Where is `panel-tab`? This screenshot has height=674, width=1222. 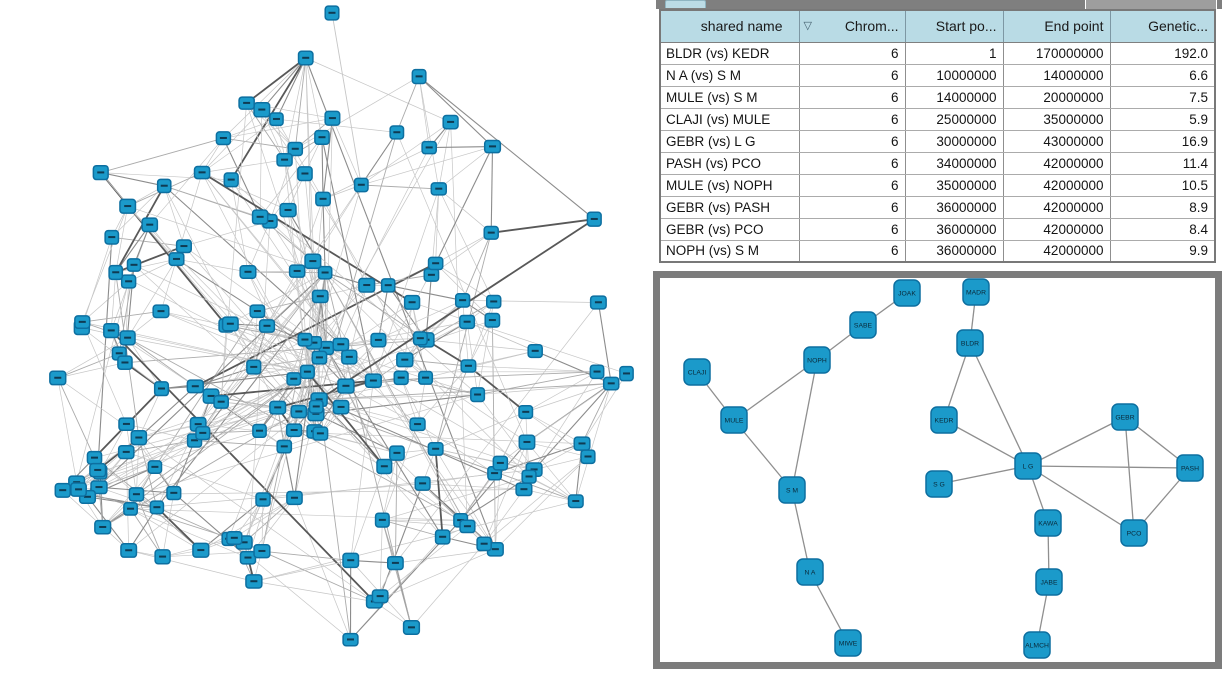
panel-tab is located at coordinates (685, 4).